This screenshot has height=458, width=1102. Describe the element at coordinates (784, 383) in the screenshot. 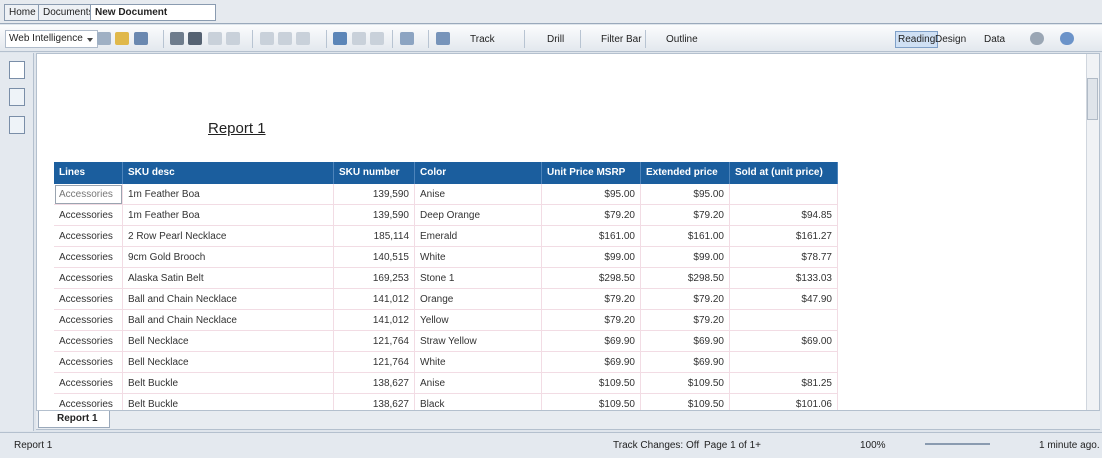

I see `table-cell: $81.25` at that location.